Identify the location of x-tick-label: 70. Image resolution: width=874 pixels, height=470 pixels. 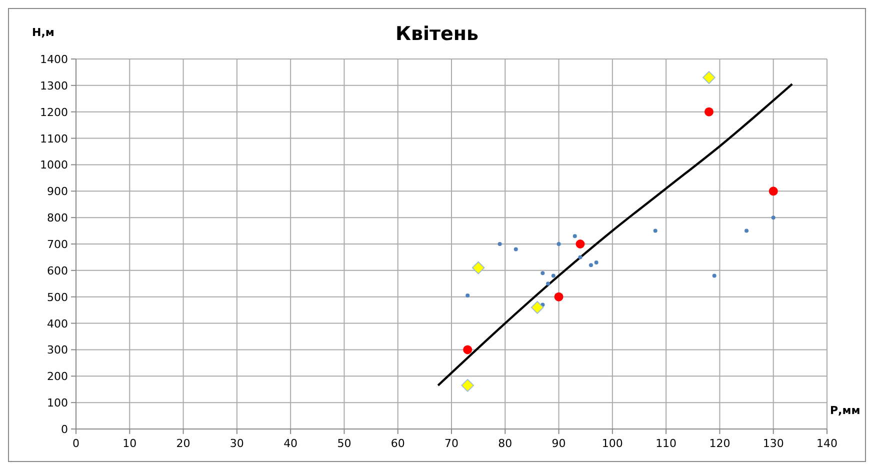
(451, 443).